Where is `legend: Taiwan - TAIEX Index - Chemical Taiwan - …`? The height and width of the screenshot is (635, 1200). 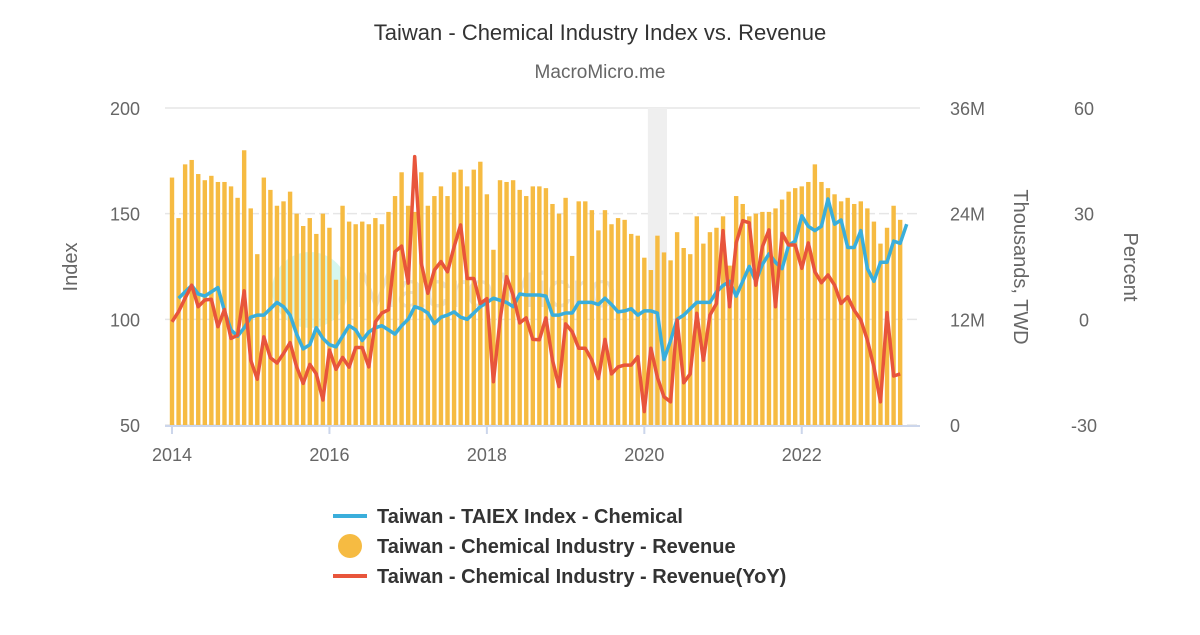
legend: Taiwan - TAIEX Index - Chemical Taiwan - … is located at coordinates (559, 547).